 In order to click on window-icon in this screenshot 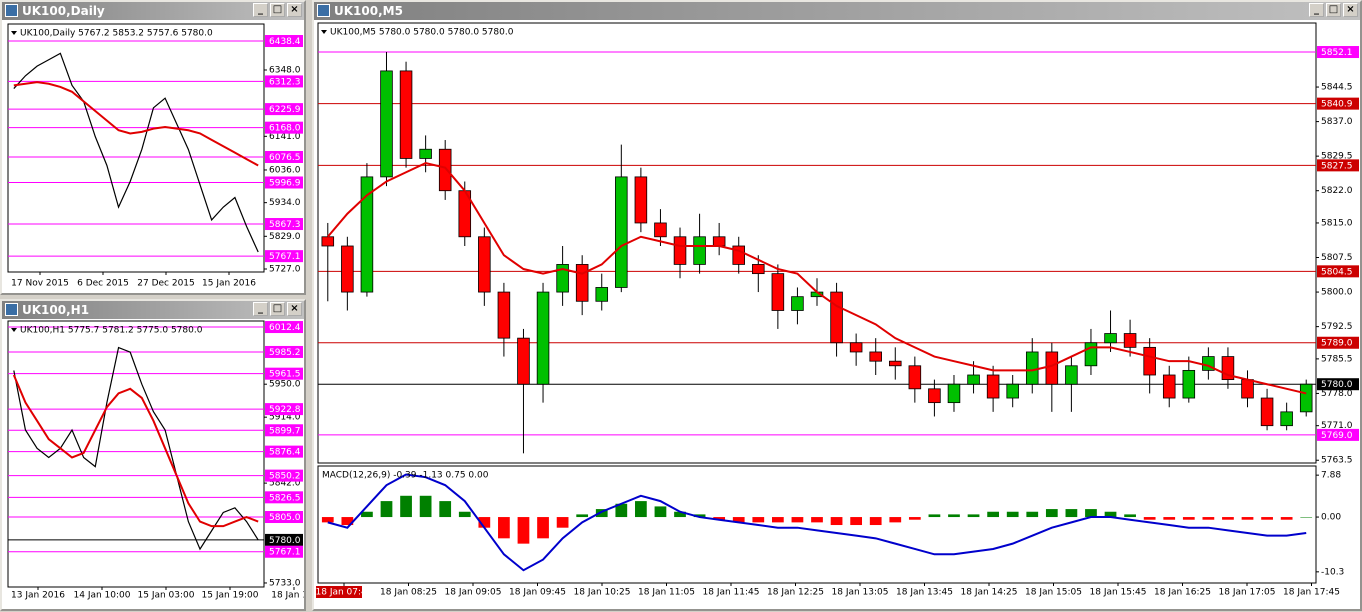, I will do `click(11, 10)`.